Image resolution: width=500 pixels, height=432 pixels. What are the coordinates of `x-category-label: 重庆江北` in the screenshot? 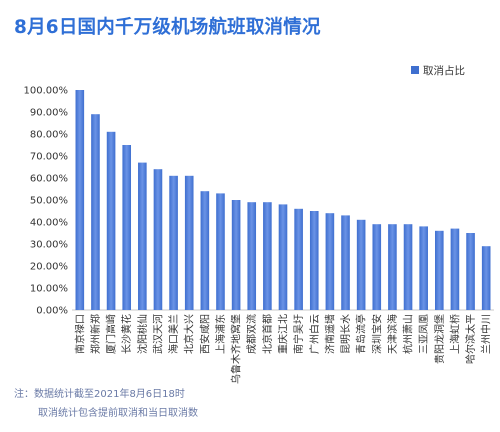 It's located at (283, 334).